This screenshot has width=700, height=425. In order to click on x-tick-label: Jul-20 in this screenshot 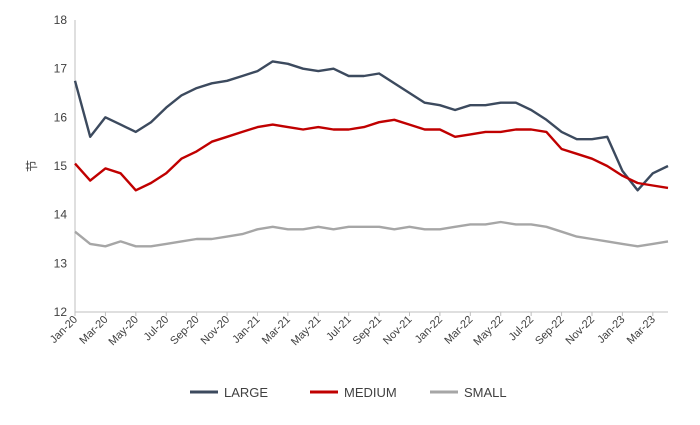, I will do `click(157, 329)`.